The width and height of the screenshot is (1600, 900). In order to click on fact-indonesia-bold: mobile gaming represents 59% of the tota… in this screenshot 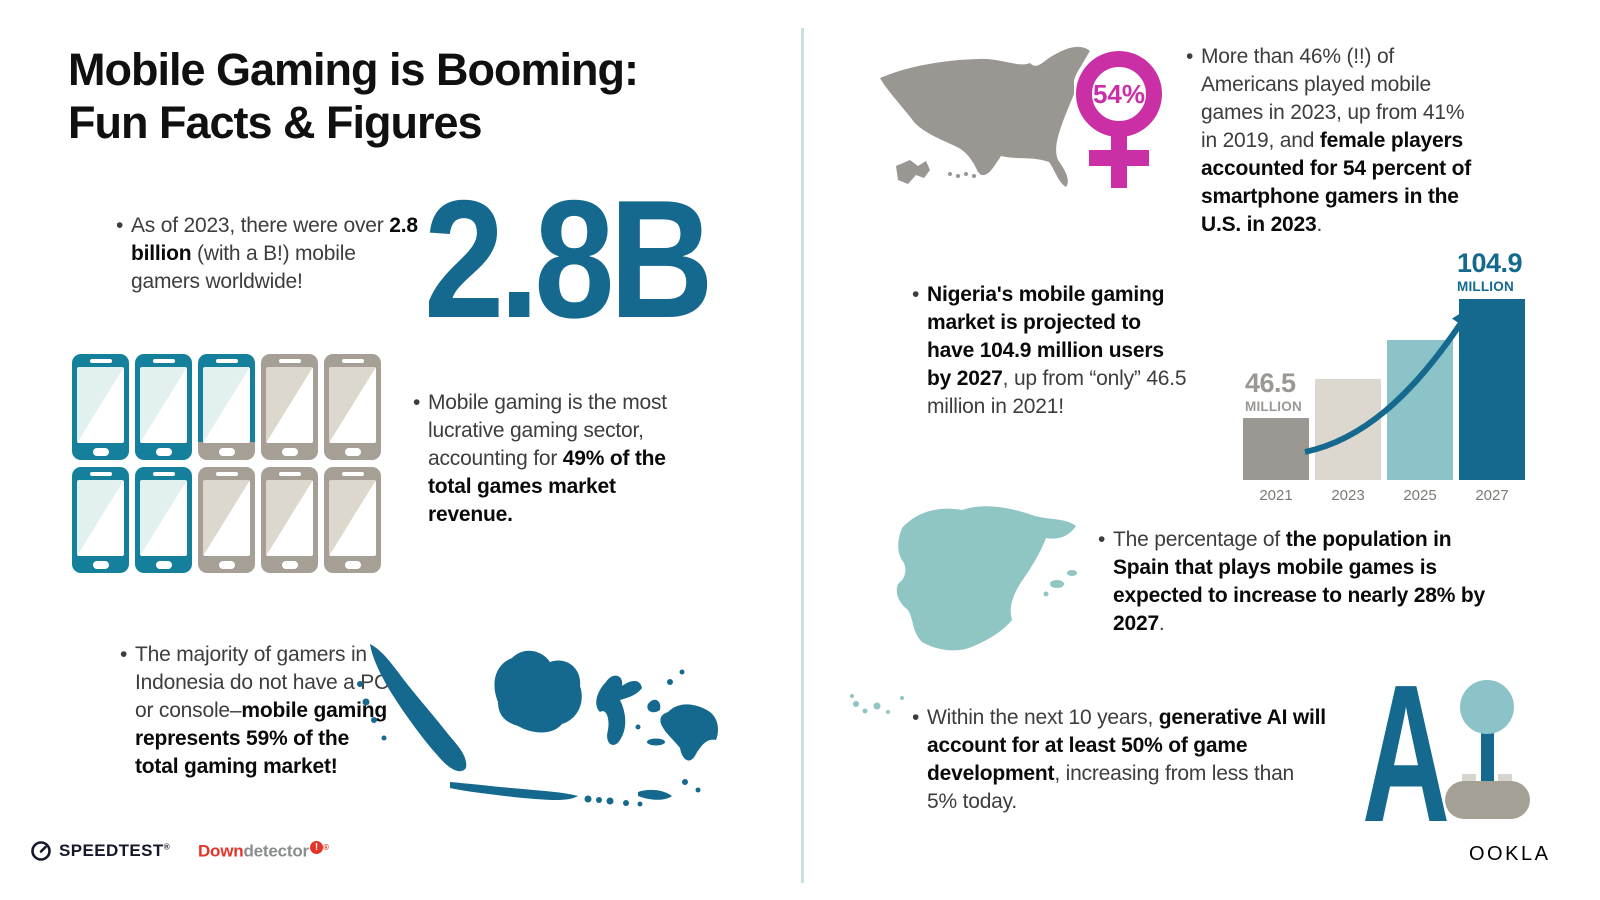, I will do `click(261, 738)`.